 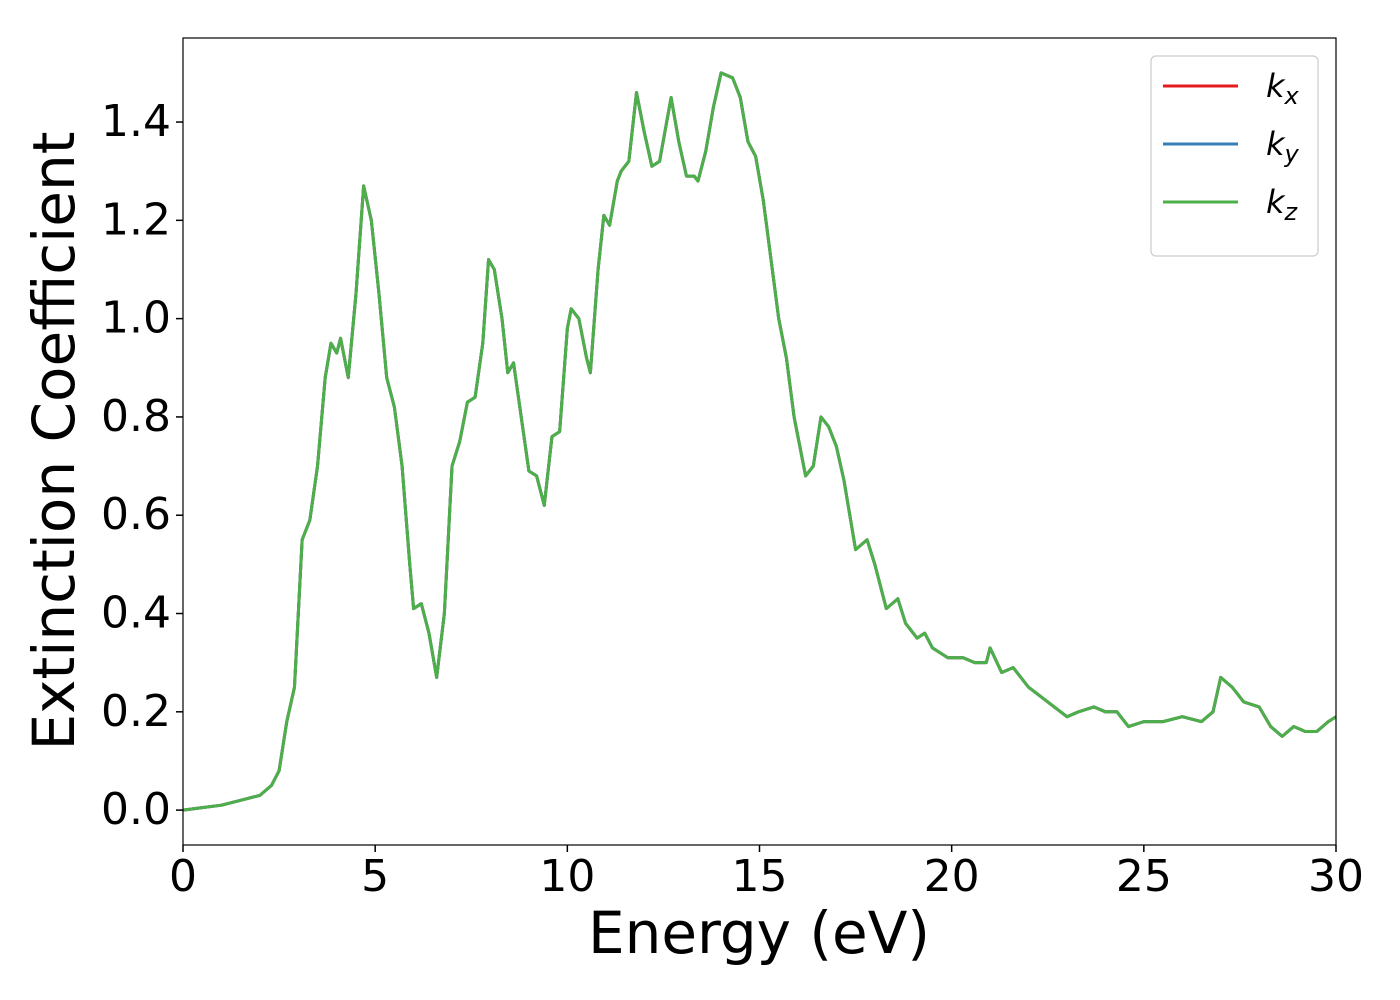 What do you see at coordinates (136, 514) in the screenshot?
I see `y-tick-label: 0.6` at bounding box center [136, 514].